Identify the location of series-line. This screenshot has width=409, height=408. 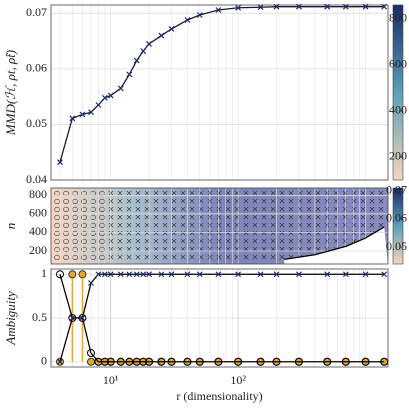
(334, 243).